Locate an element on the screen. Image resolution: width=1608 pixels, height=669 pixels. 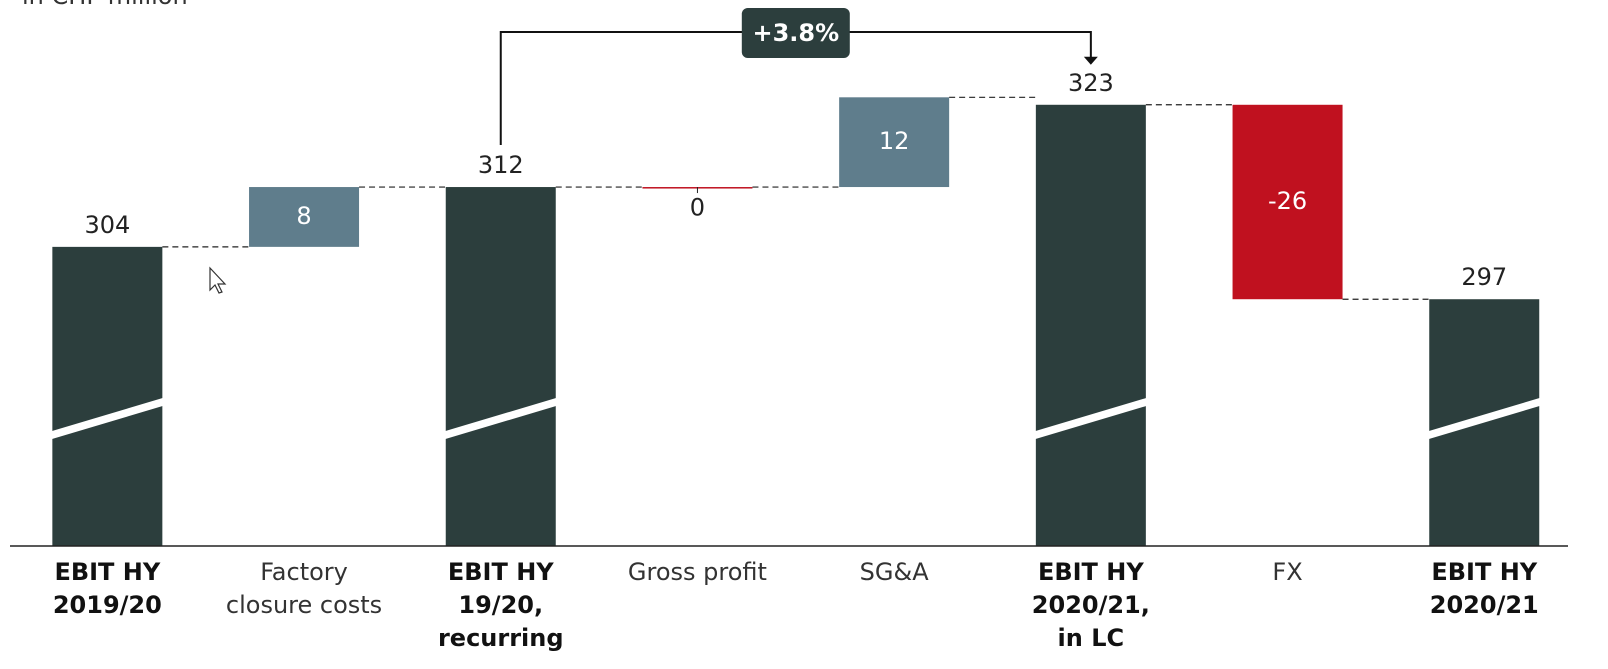
annotation-box is located at coordinates (795, 33).